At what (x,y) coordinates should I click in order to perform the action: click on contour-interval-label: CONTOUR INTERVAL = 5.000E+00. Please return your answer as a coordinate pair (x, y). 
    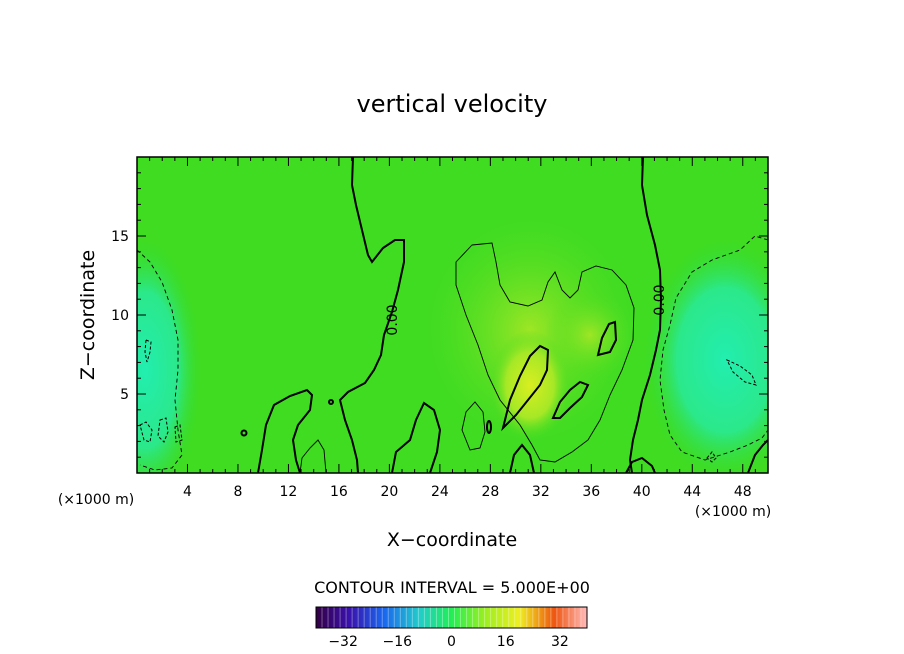
    Looking at the image, I should click on (452, 587).